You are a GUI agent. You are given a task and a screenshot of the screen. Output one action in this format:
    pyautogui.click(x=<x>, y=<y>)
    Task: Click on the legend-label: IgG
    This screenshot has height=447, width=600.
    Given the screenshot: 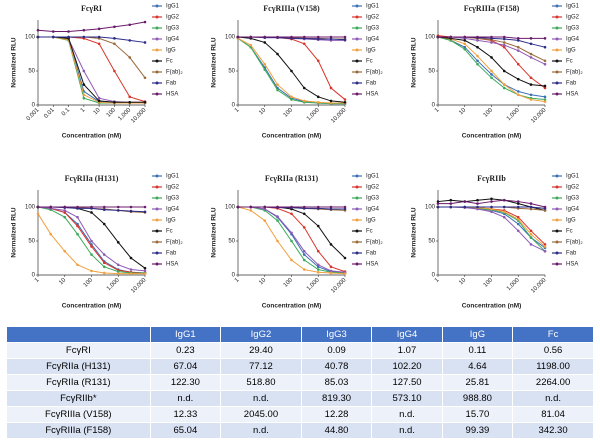 What is the action you would take?
    pyautogui.click(x=571, y=221)
    